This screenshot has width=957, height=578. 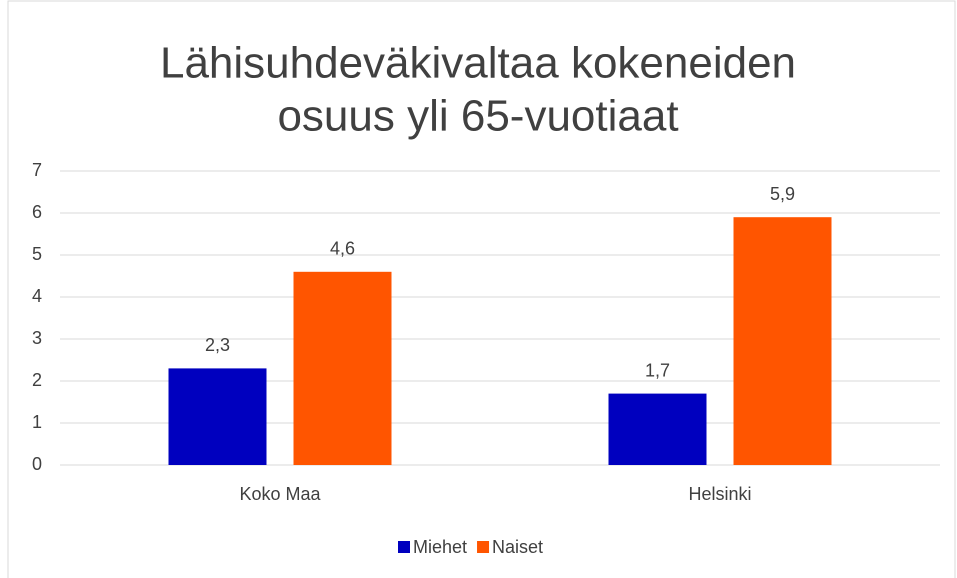 I want to click on value-label: 4,6, so click(x=342, y=249).